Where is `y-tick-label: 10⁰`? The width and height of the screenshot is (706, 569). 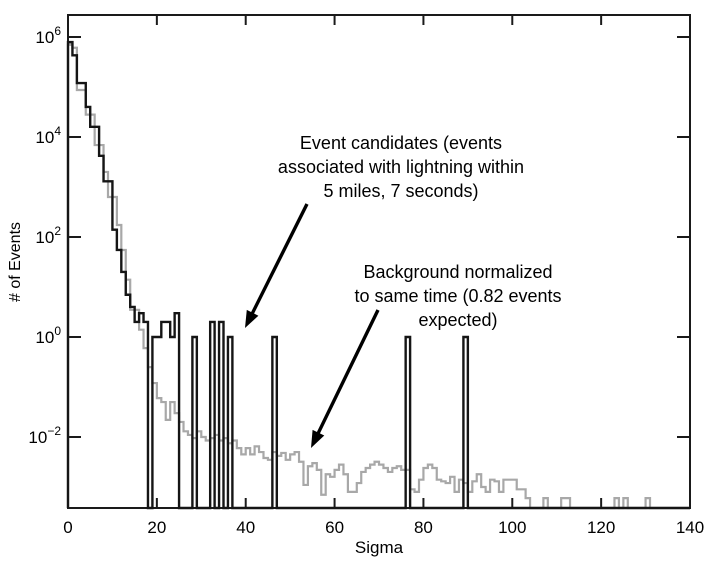 y-tick-label: 10⁰ is located at coordinates (48, 335).